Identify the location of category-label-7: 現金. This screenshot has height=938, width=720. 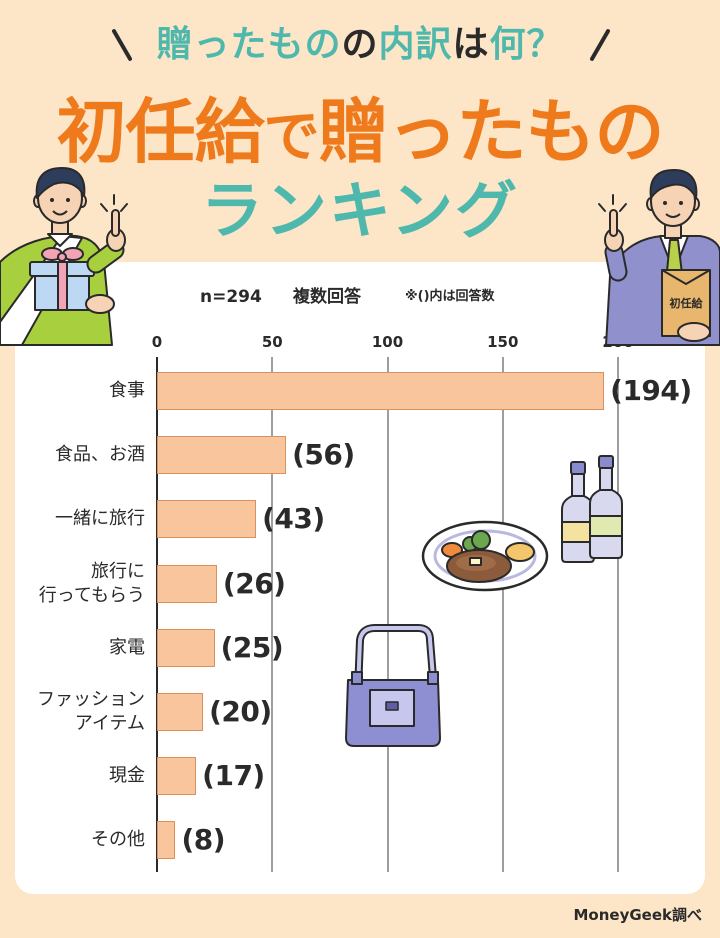
(127, 776).